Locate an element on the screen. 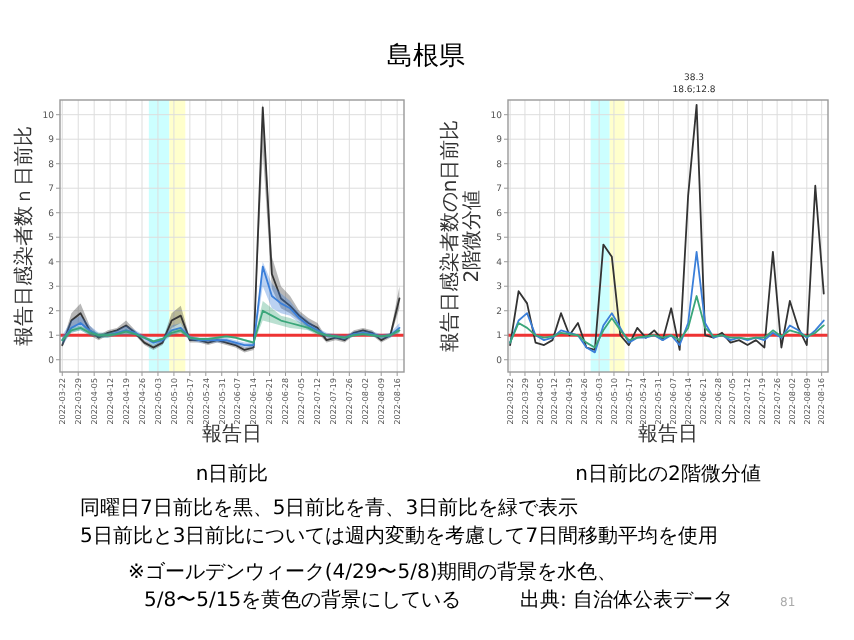  y-axis-title: 報告日感染者数ｎ日前比 is located at coordinates (24, 236).